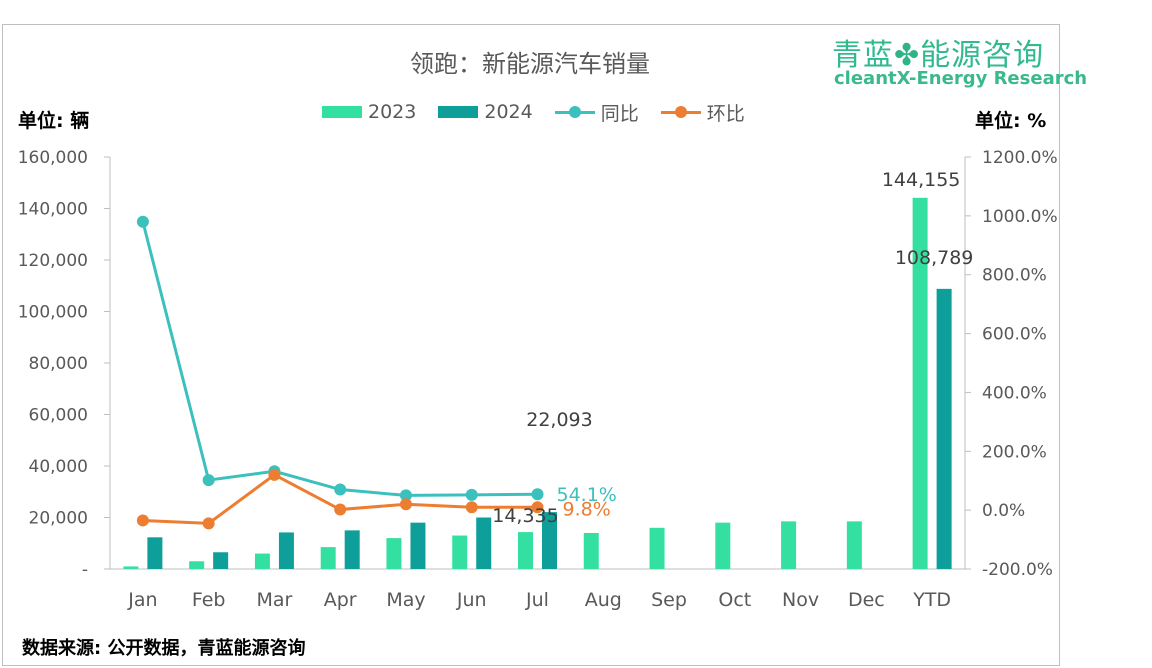 The height and width of the screenshot is (668, 1152). I want to click on right-tick-label: 800.0%, so click(1014, 276).